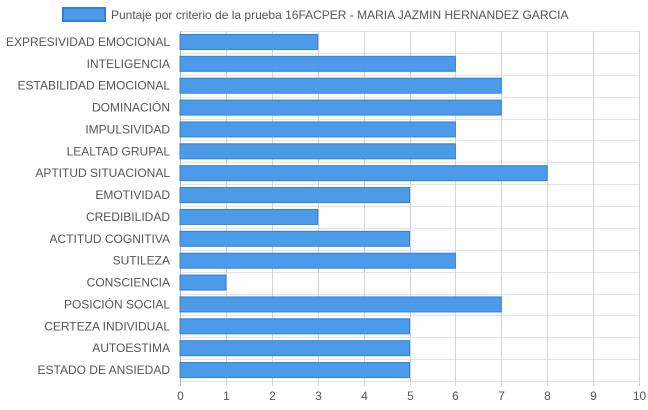  What do you see at coordinates (102, 173) in the screenshot?
I see `category-label: APTITUD SITUACIONAL` at bounding box center [102, 173].